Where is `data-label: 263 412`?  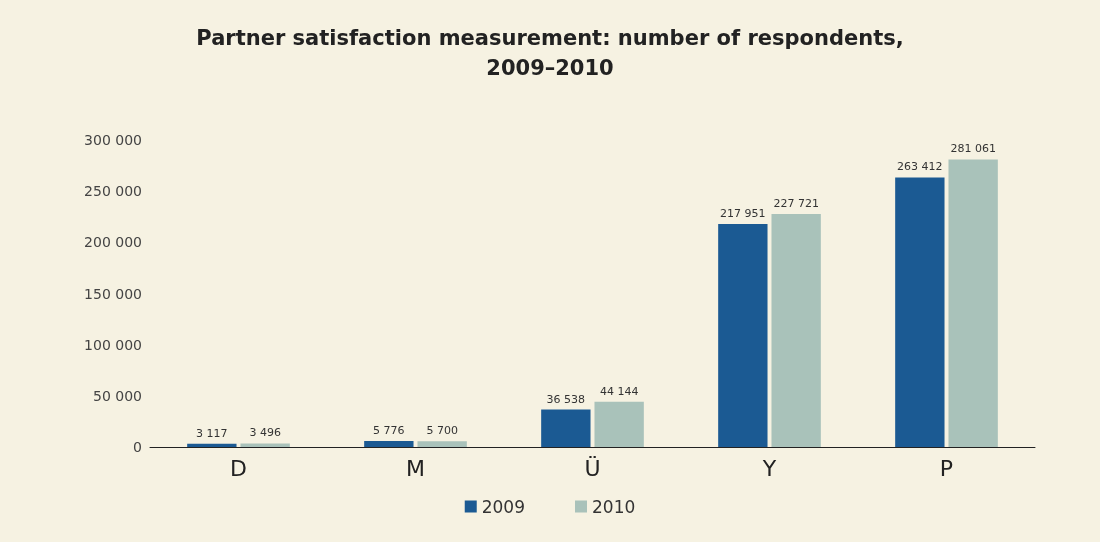
data-label: 263 412 is located at coordinates (920, 167).